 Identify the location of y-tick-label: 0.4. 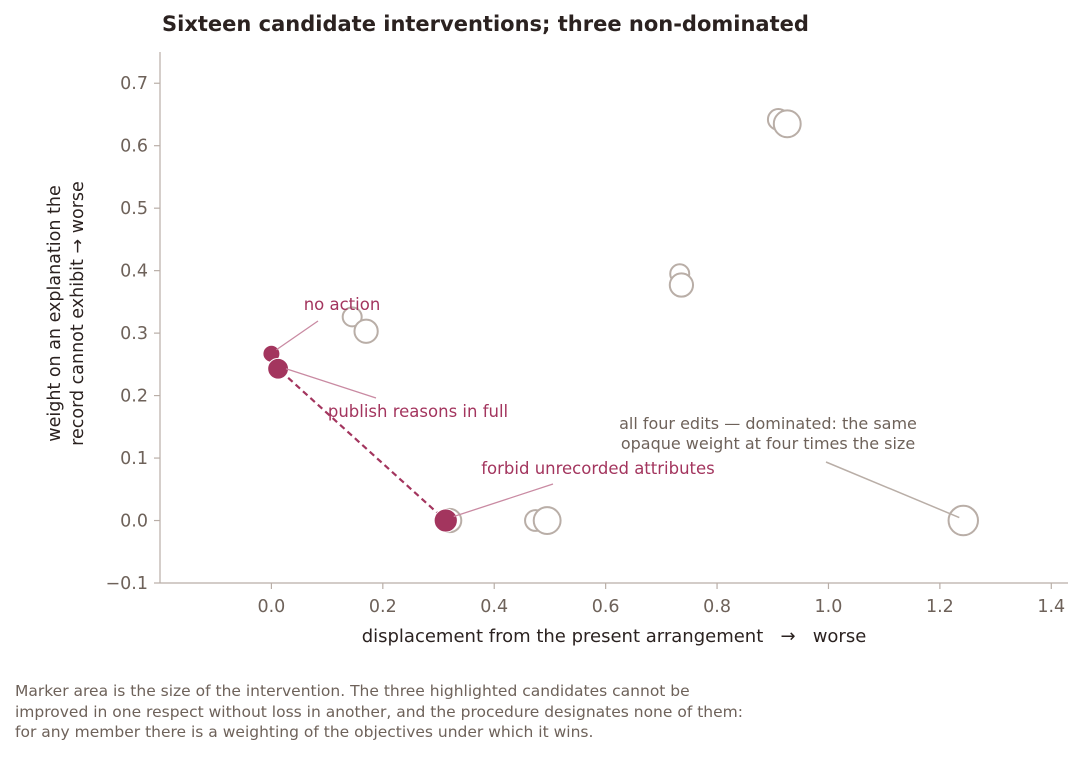
(134, 272).